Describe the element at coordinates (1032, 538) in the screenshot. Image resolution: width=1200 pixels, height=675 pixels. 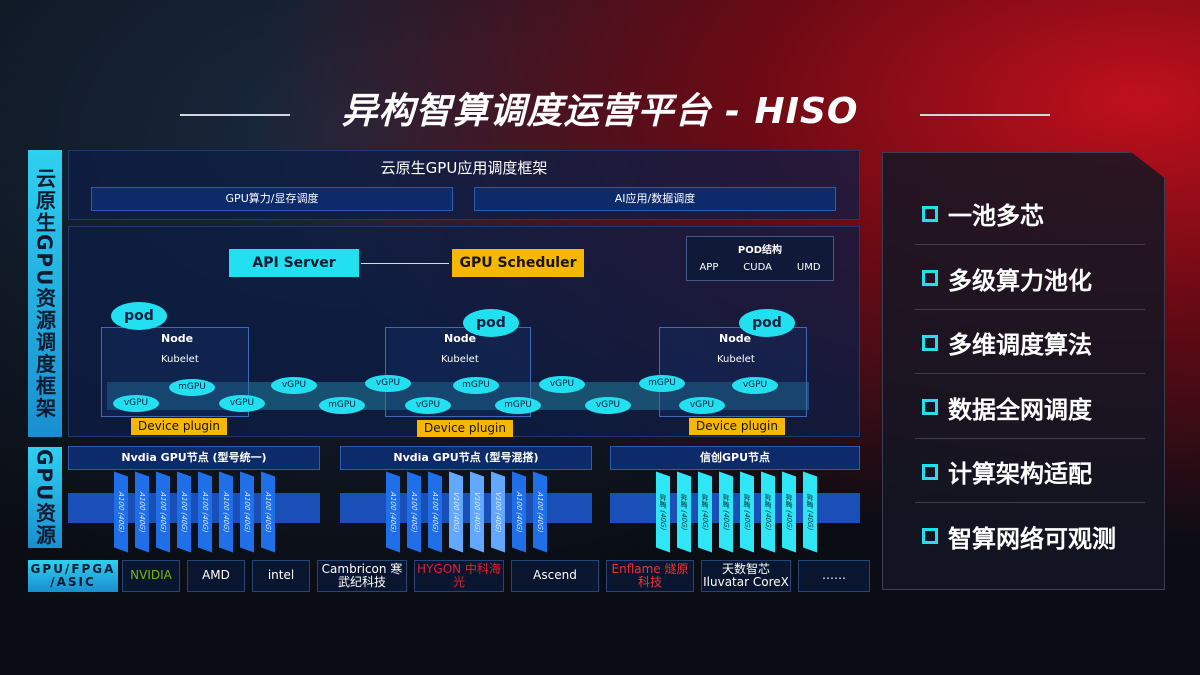
I see `feature-label: 智算网络可观测` at that location.